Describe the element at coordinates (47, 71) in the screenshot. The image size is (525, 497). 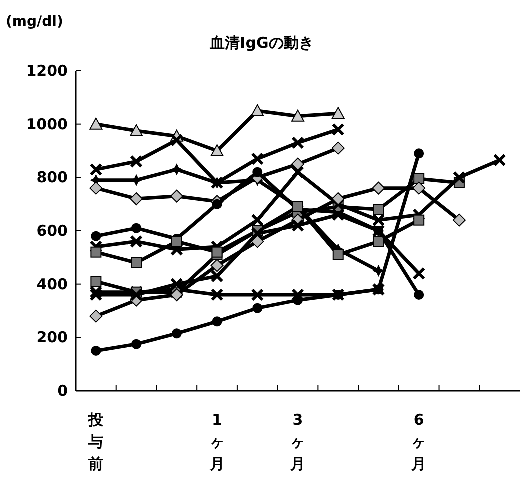
I see `y-tick-label: 1200` at that location.